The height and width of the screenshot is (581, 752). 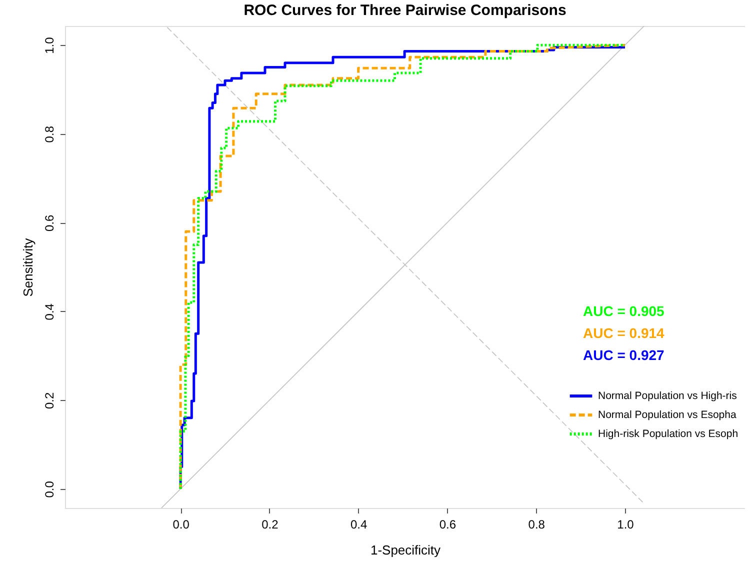 I want to click on y-tick-label: 0.4, so click(x=49, y=311).